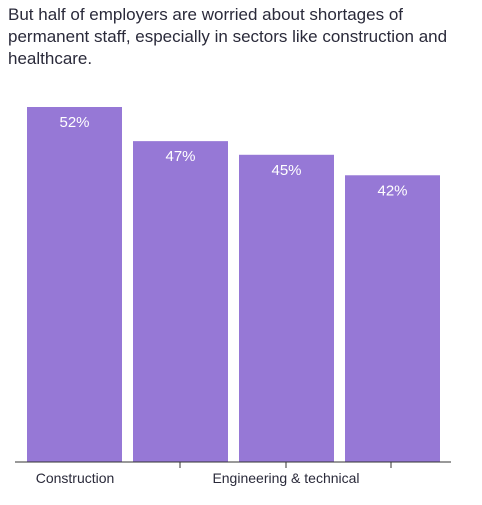 This screenshot has height=505, width=482. Describe the element at coordinates (198, 478) in the screenshot. I see `x-axis-tick-labels-group: Construction Engineering & technical` at that location.